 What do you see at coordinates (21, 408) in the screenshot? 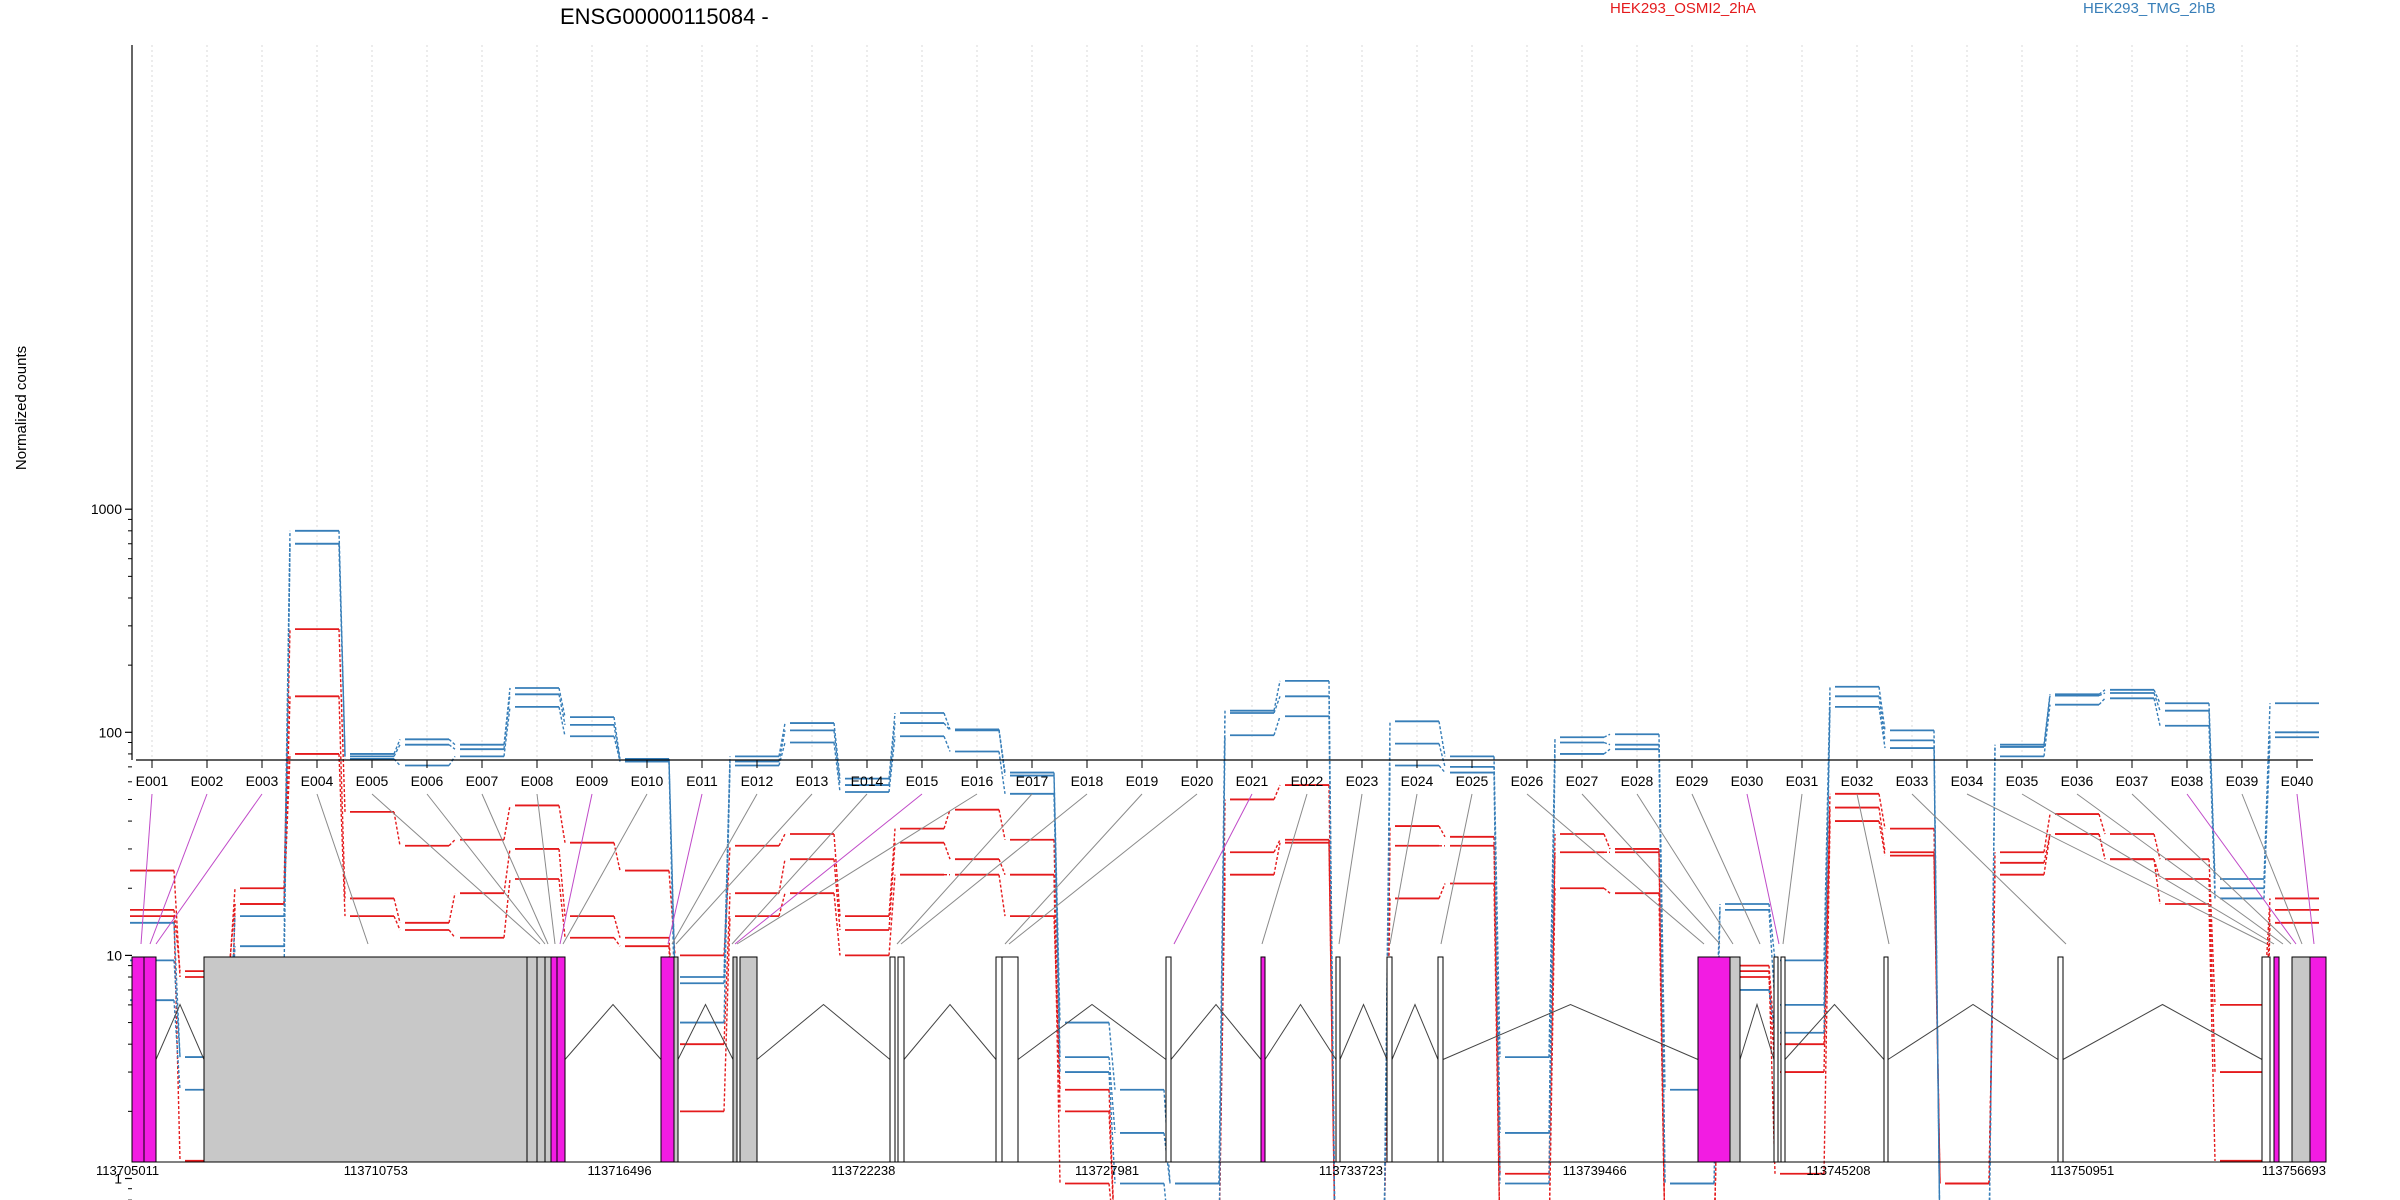
I see `y-axis-label: Normalized counts` at bounding box center [21, 408].